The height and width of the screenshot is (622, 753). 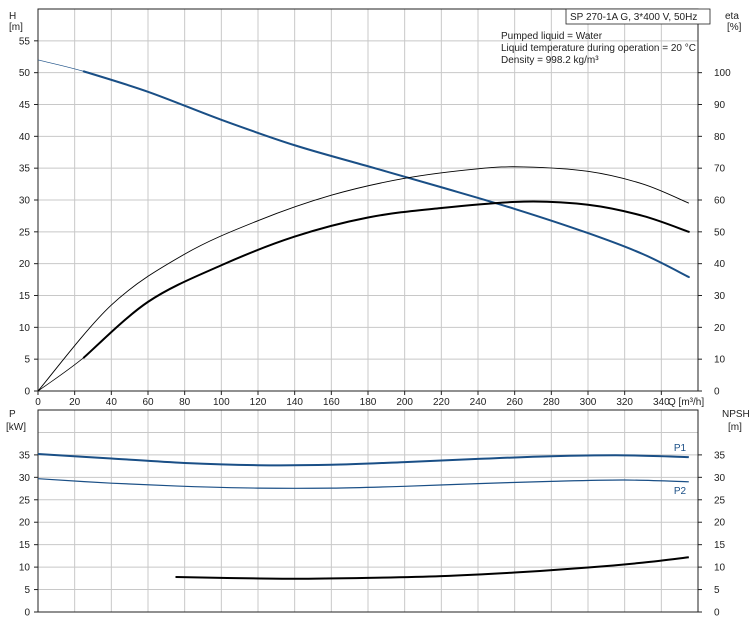 I want to click on x-axis-tick-label: 180, so click(x=368, y=402).